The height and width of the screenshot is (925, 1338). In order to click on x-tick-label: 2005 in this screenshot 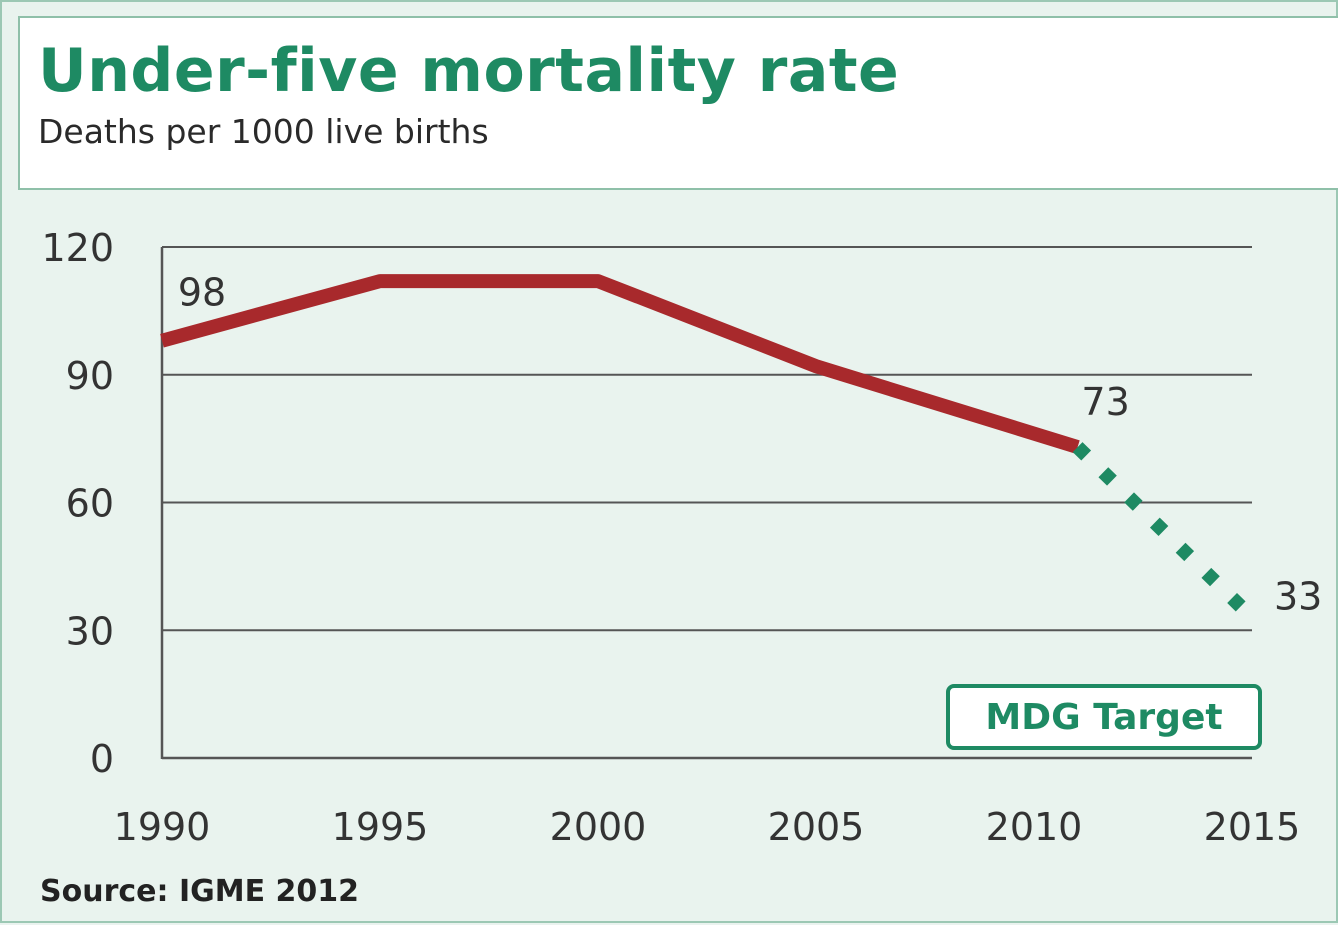, I will do `click(816, 827)`.